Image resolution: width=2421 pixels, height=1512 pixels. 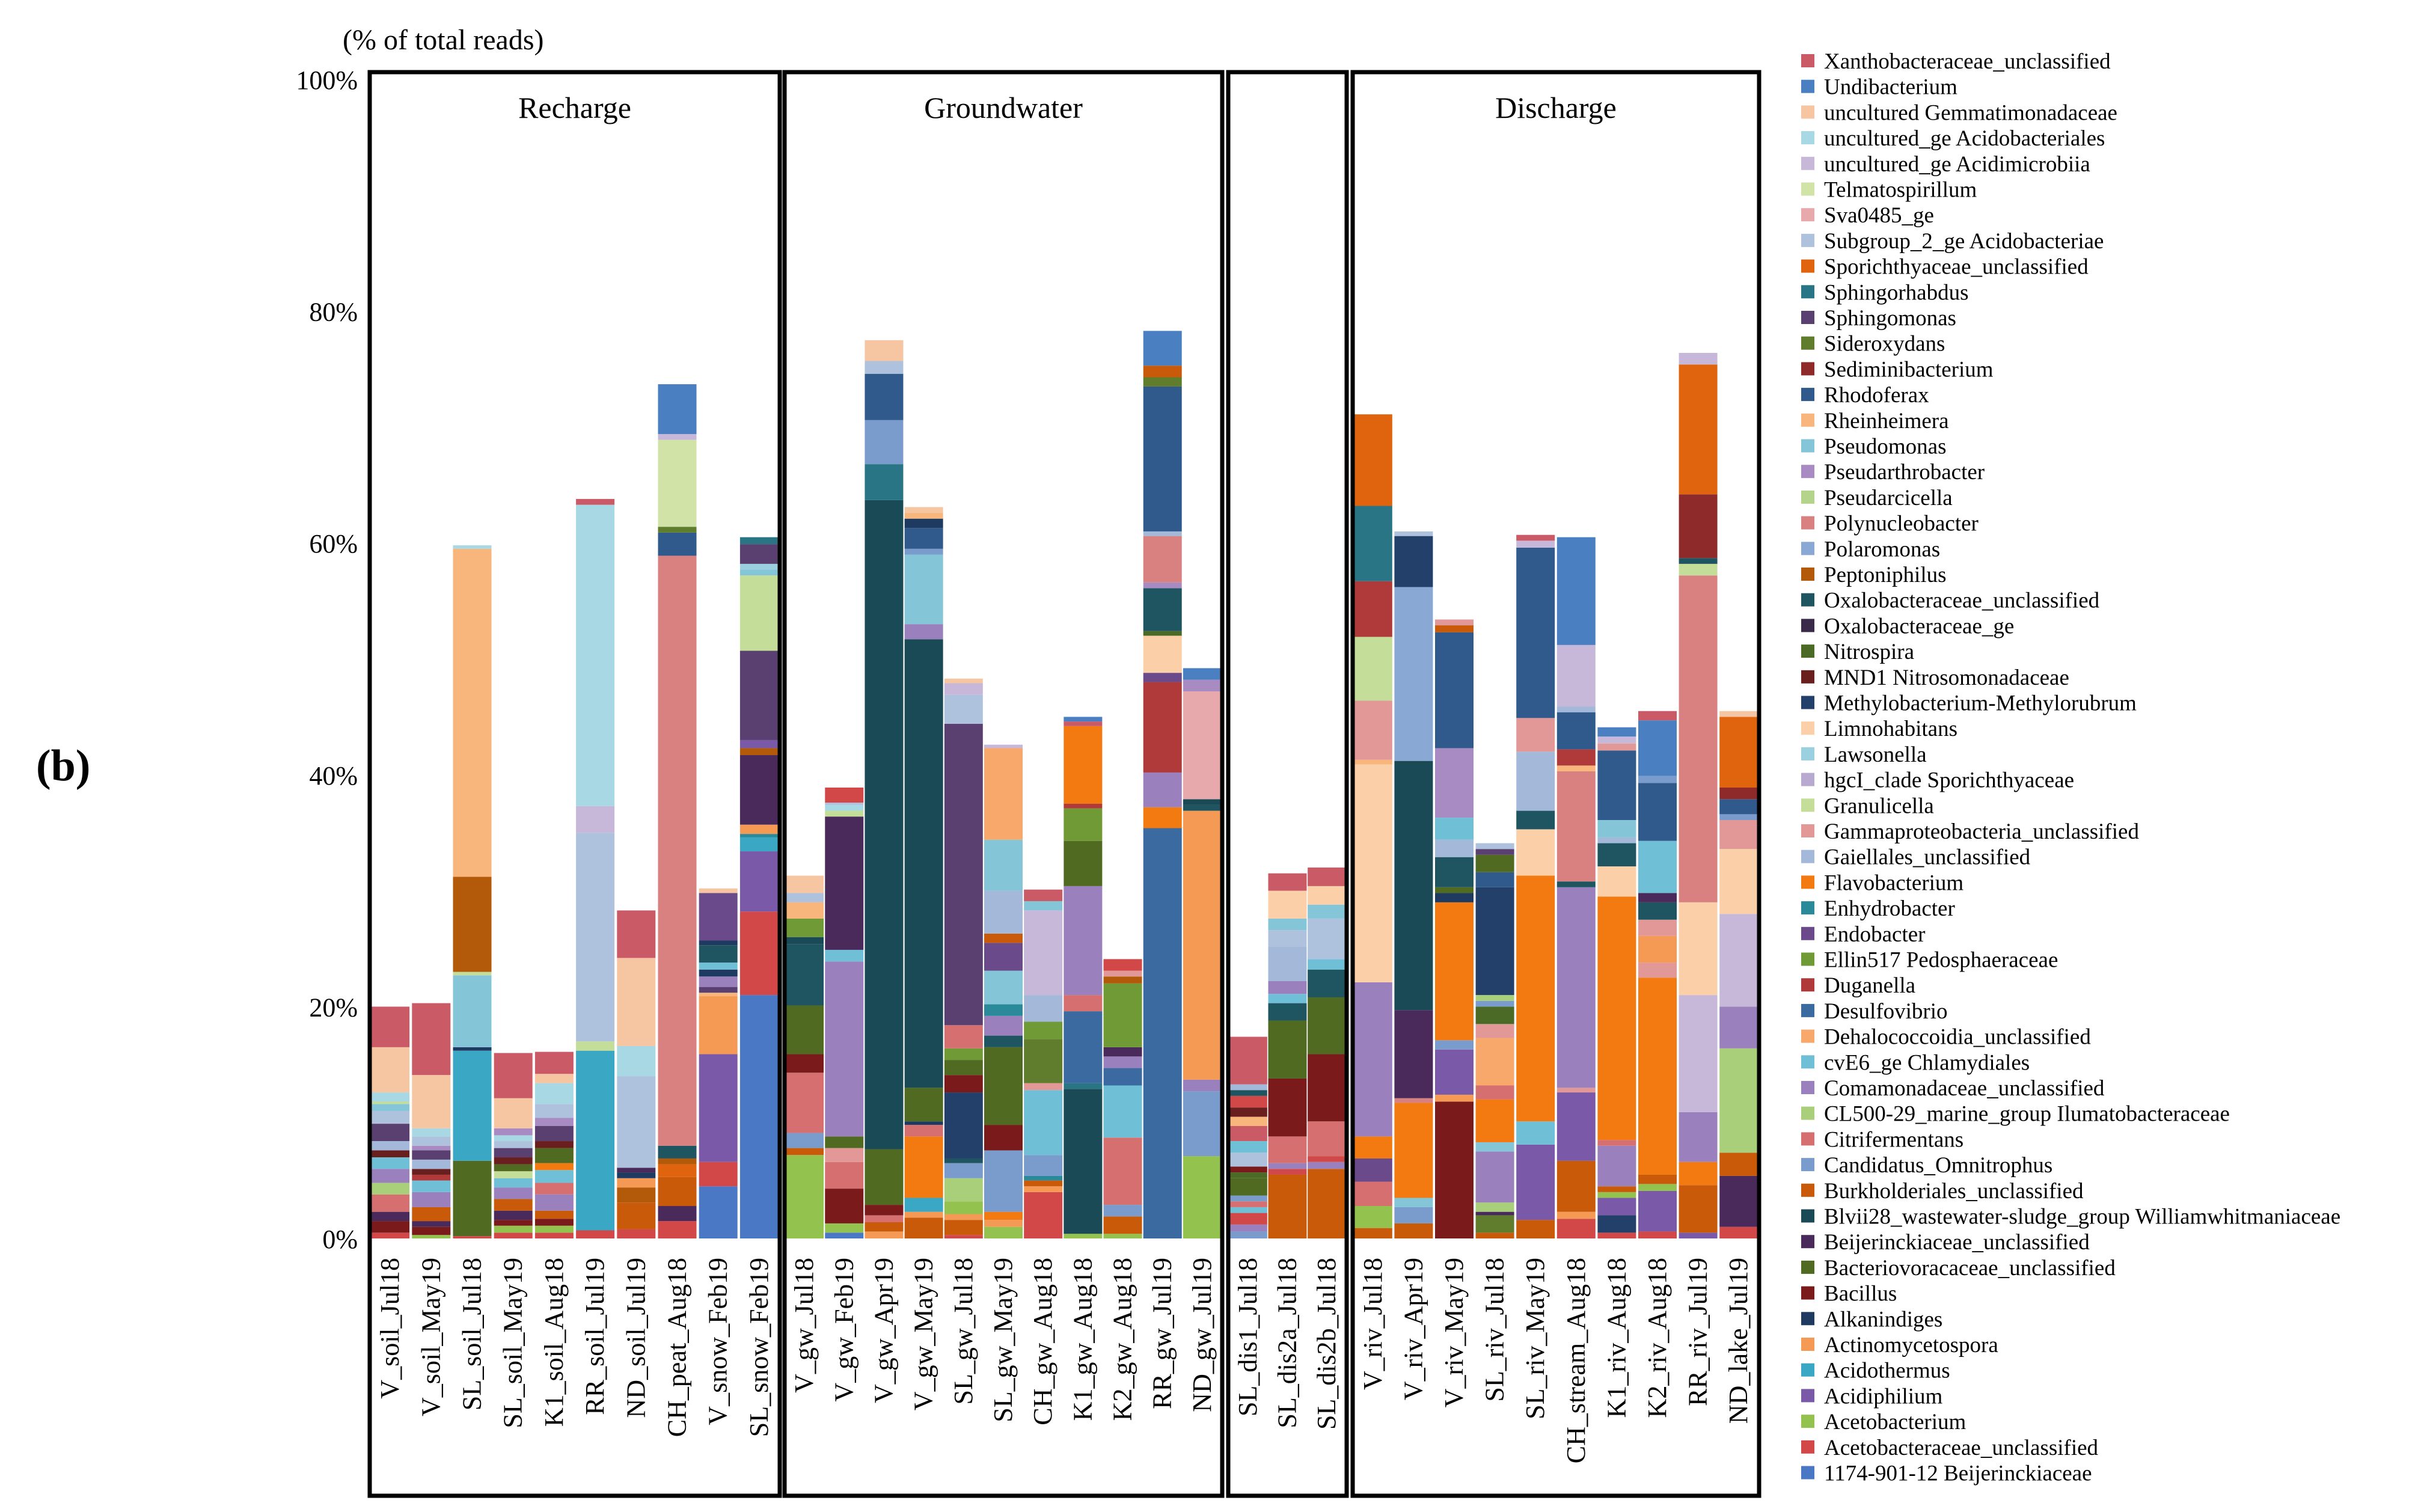 I want to click on segment-pseudarthrobacter, so click(x=513, y=1132).